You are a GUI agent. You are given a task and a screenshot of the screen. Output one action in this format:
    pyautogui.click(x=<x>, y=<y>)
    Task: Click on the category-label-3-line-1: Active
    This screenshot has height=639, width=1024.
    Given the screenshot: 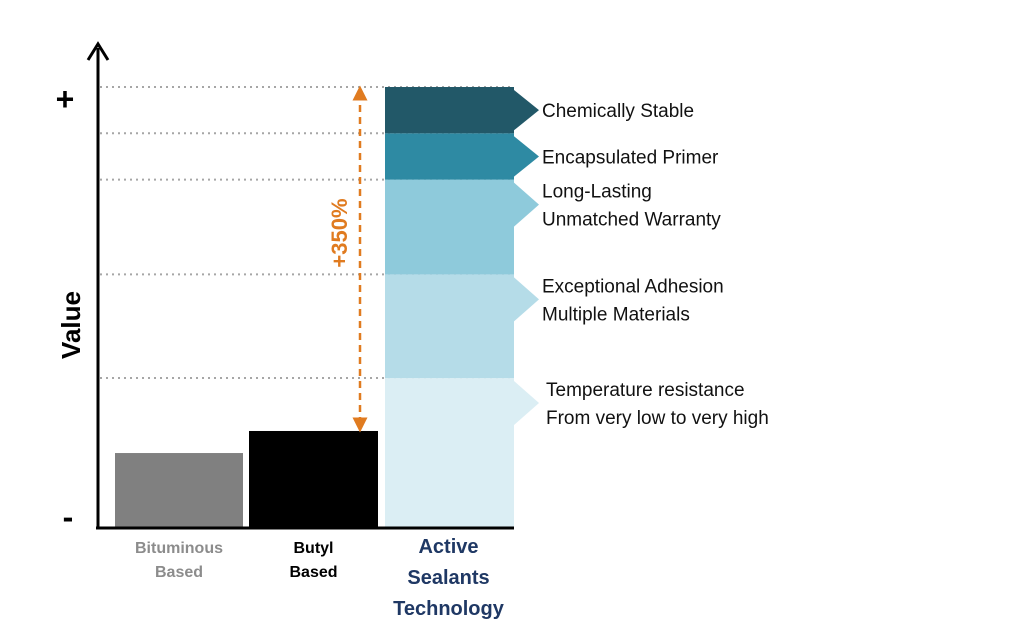 What is the action you would take?
    pyautogui.click(x=448, y=547)
    